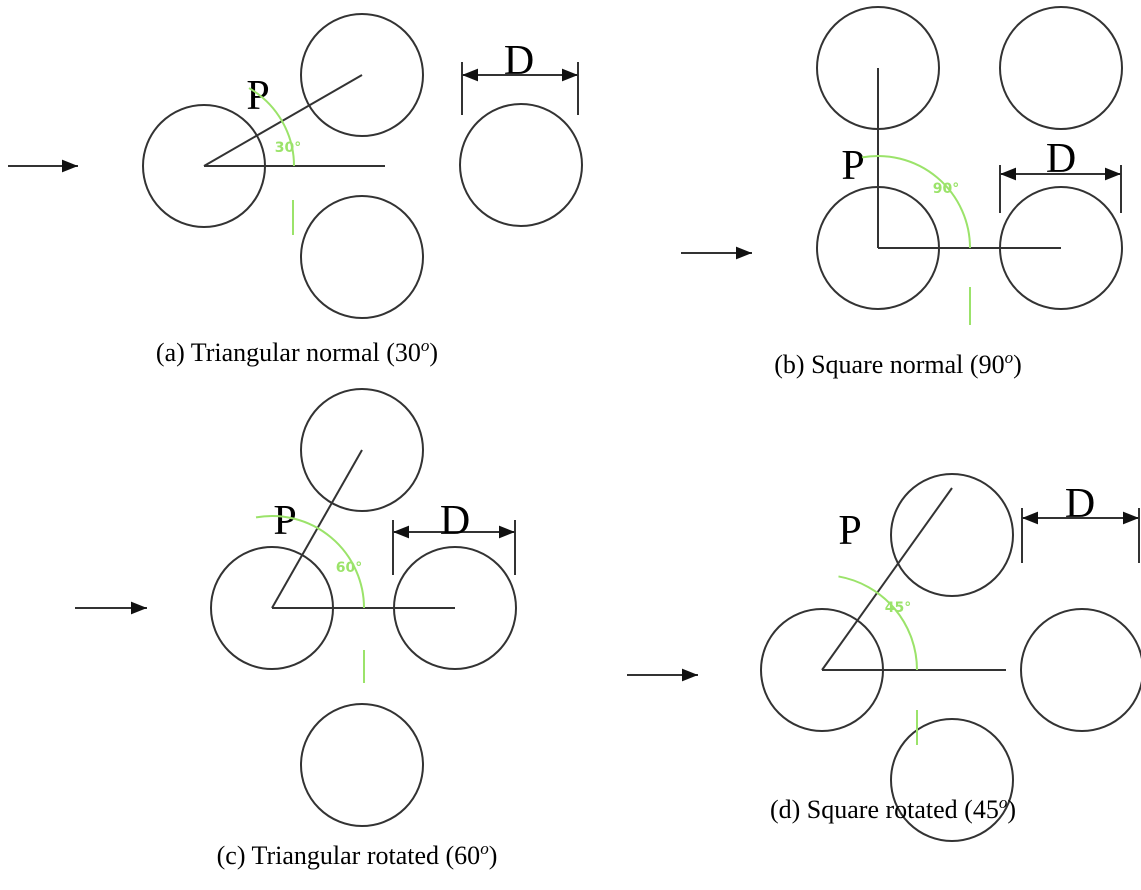  What do you see at coordinates (349, 855) in the screenshot?
I see `caption-text: (c) Triangular rotated (60` at bounding box center [349, 855].